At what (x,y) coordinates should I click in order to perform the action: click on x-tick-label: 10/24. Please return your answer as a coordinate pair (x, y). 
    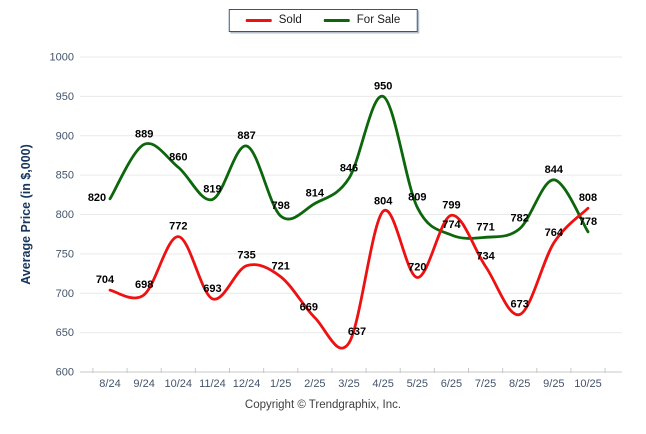
    Looking at the image, I should click on (179, 384).